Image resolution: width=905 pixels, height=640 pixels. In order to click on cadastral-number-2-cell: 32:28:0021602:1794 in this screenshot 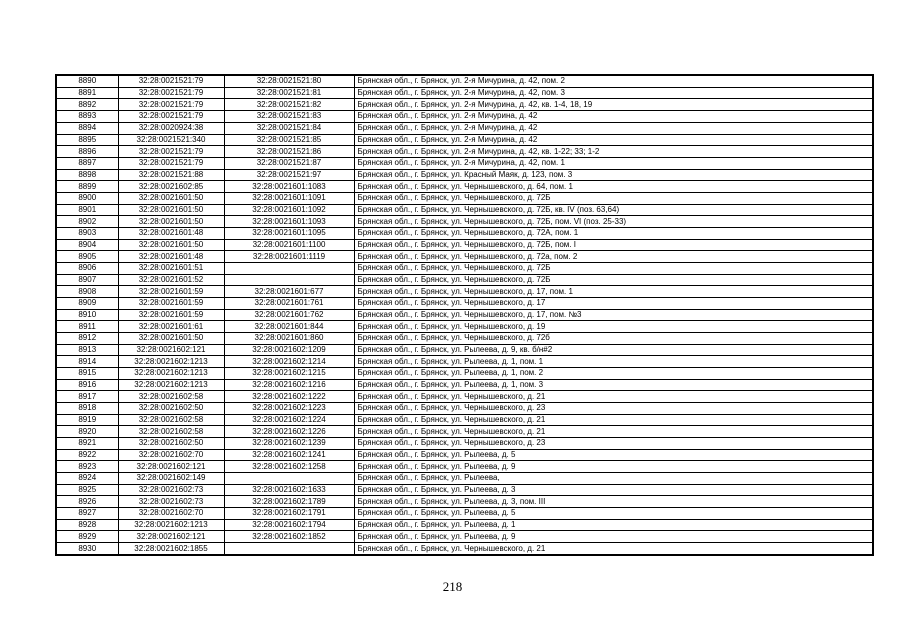, I will do `click(289, 525)`.